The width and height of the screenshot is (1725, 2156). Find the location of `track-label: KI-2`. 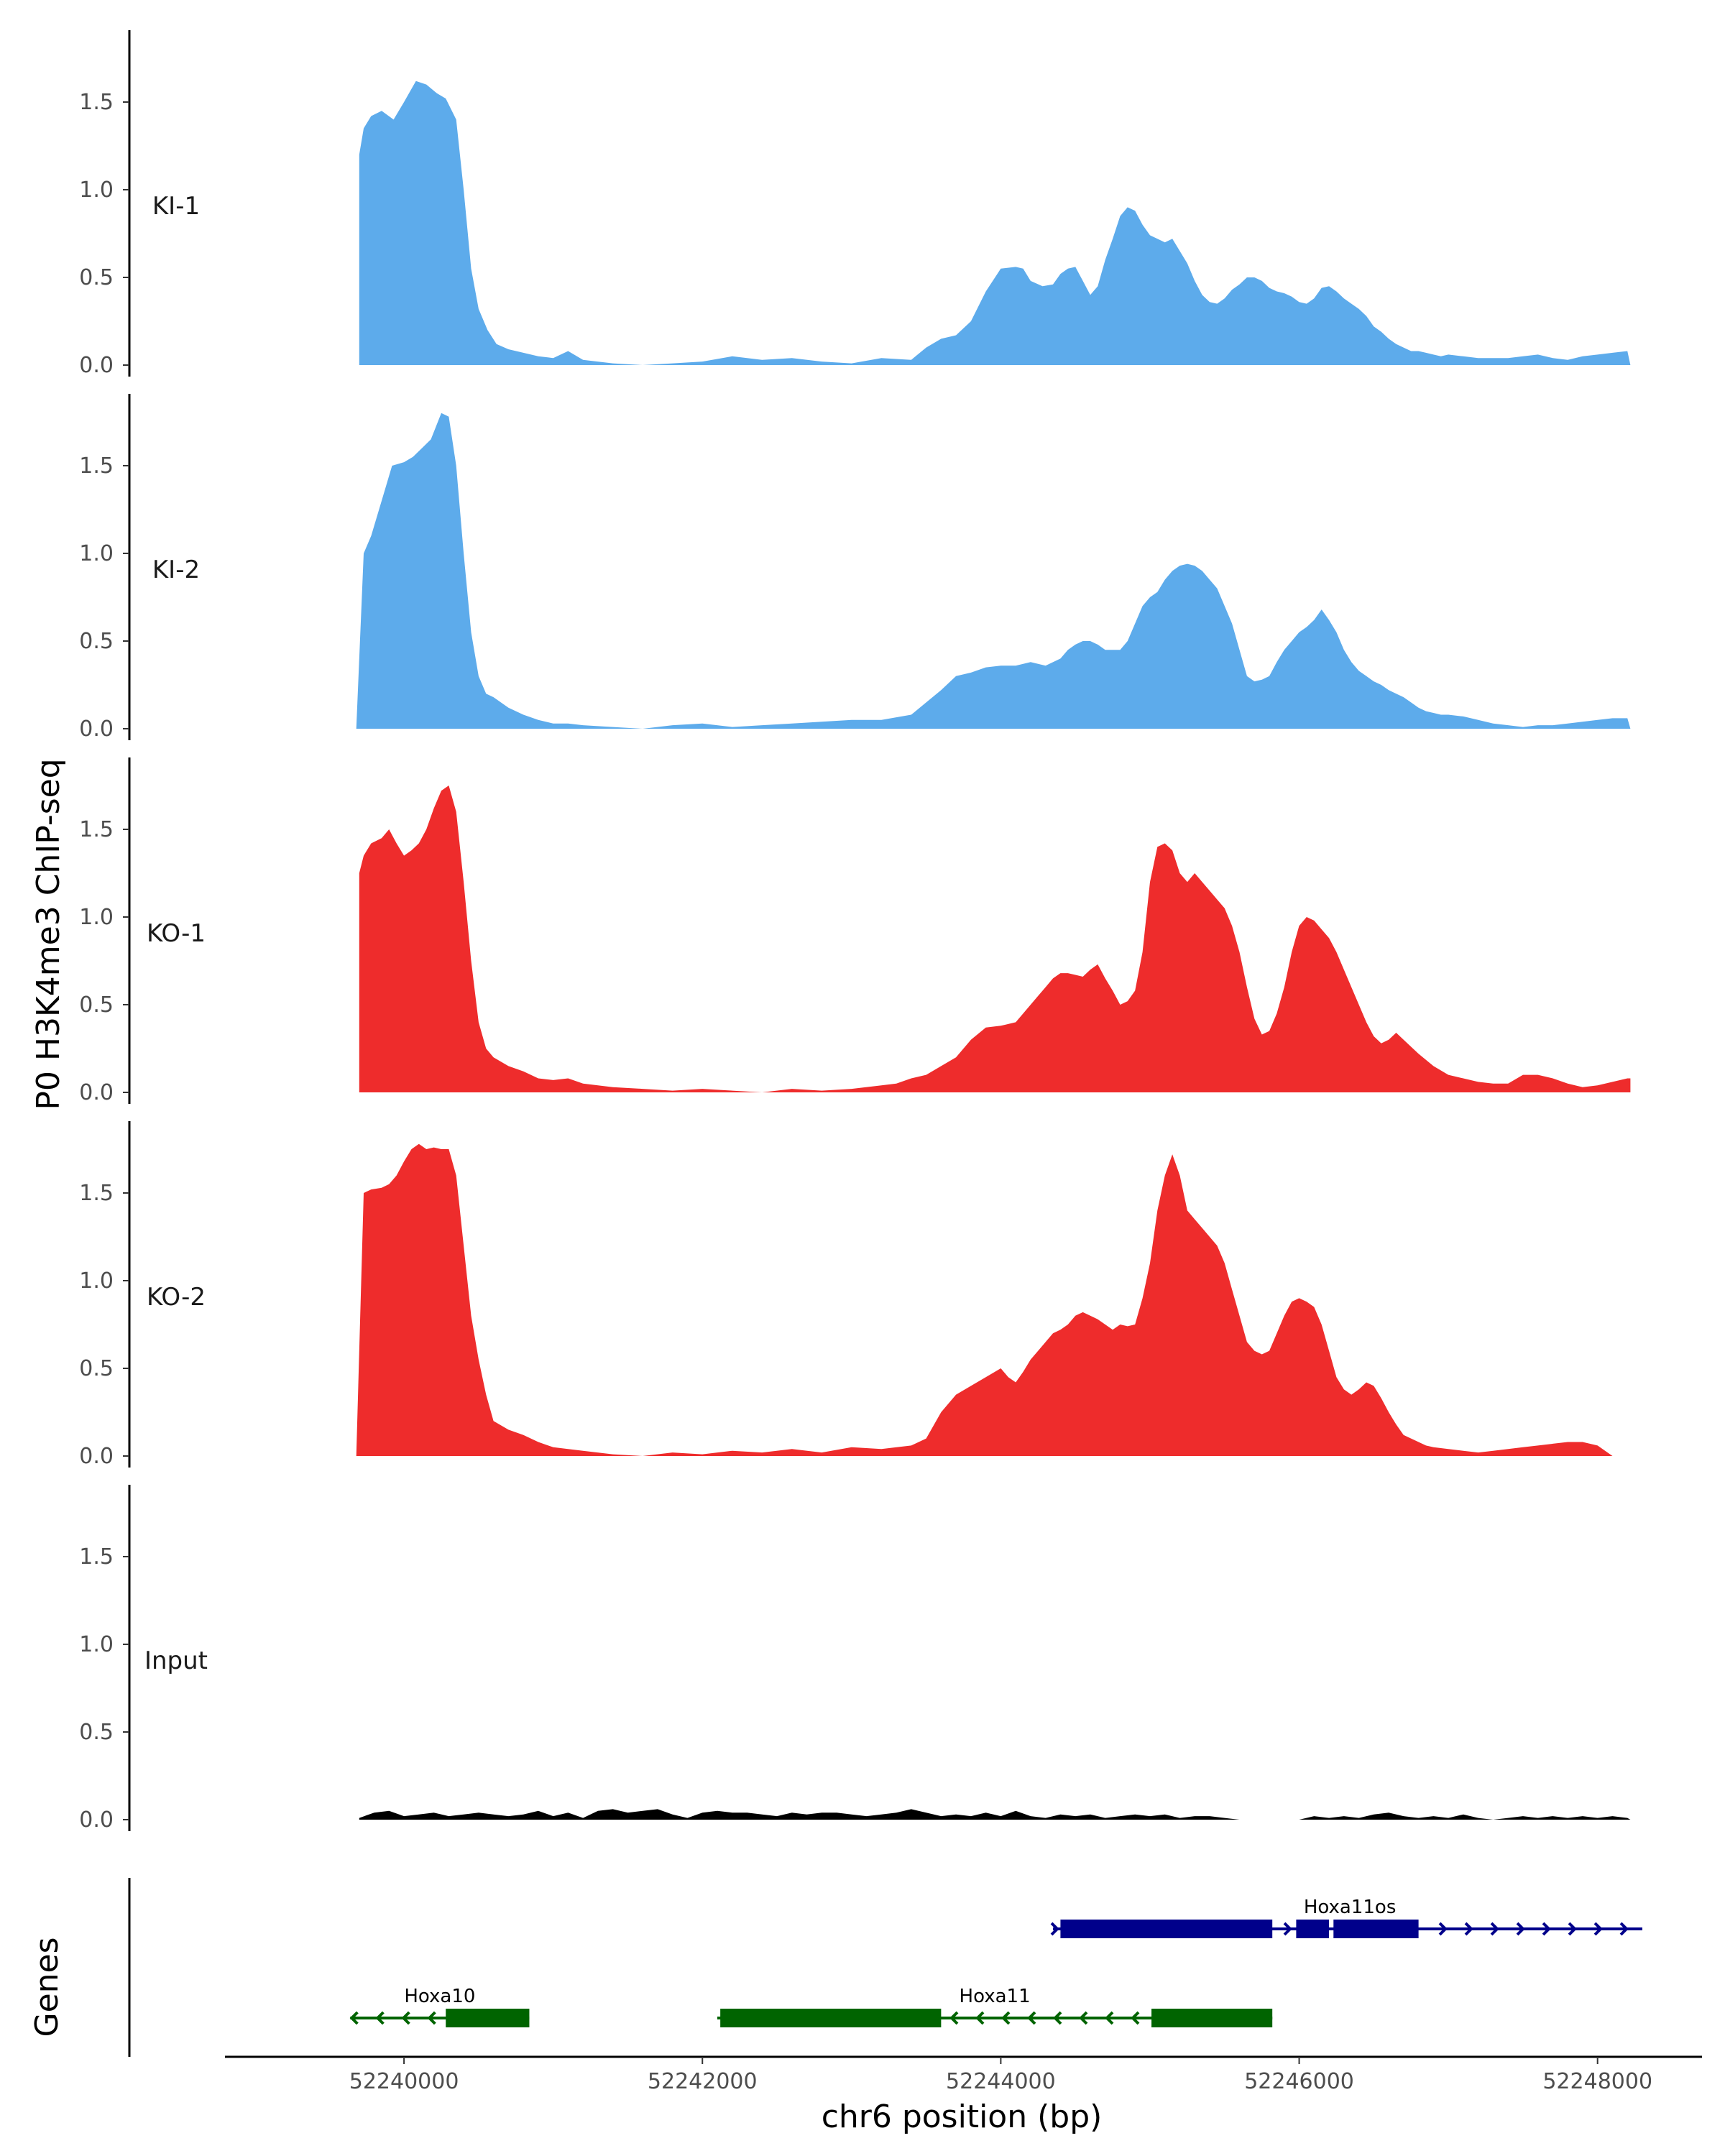

track-label: KI-2 is located at coordinates (176, 570).